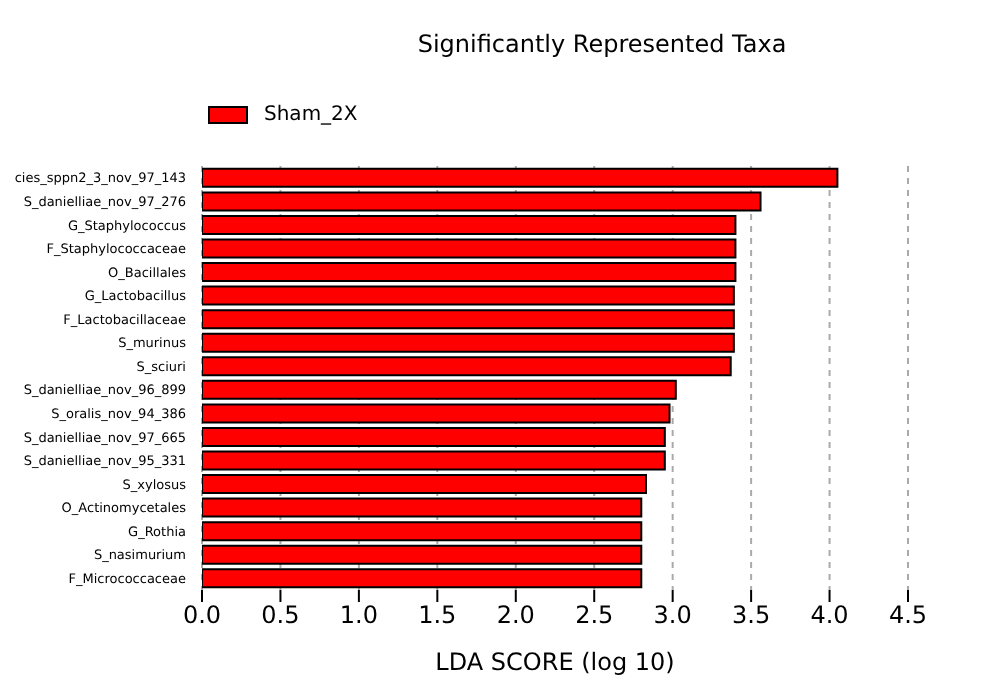 This screenshot has height=698, width=1008. I want to click on legend-label: Sham_2X, so click(311, 115).